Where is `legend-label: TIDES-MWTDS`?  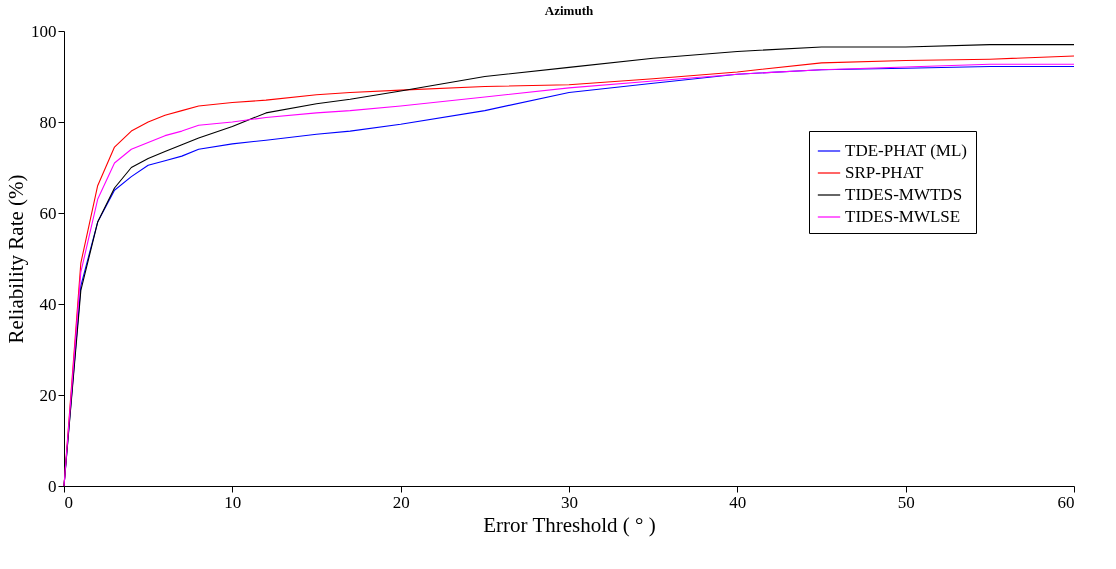 legend-label: TIDES-MWTDS is located at coordinates (904, 194).